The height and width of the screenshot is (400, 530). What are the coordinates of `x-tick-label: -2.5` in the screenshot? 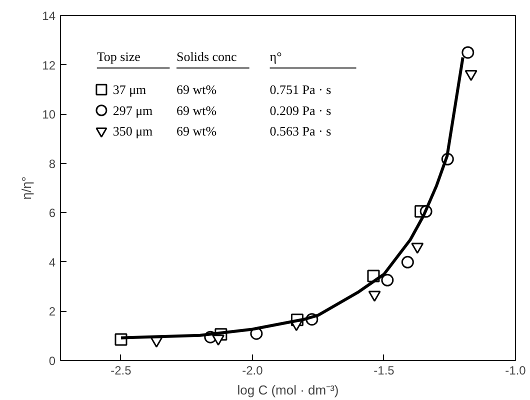 It's located at (121, 371).